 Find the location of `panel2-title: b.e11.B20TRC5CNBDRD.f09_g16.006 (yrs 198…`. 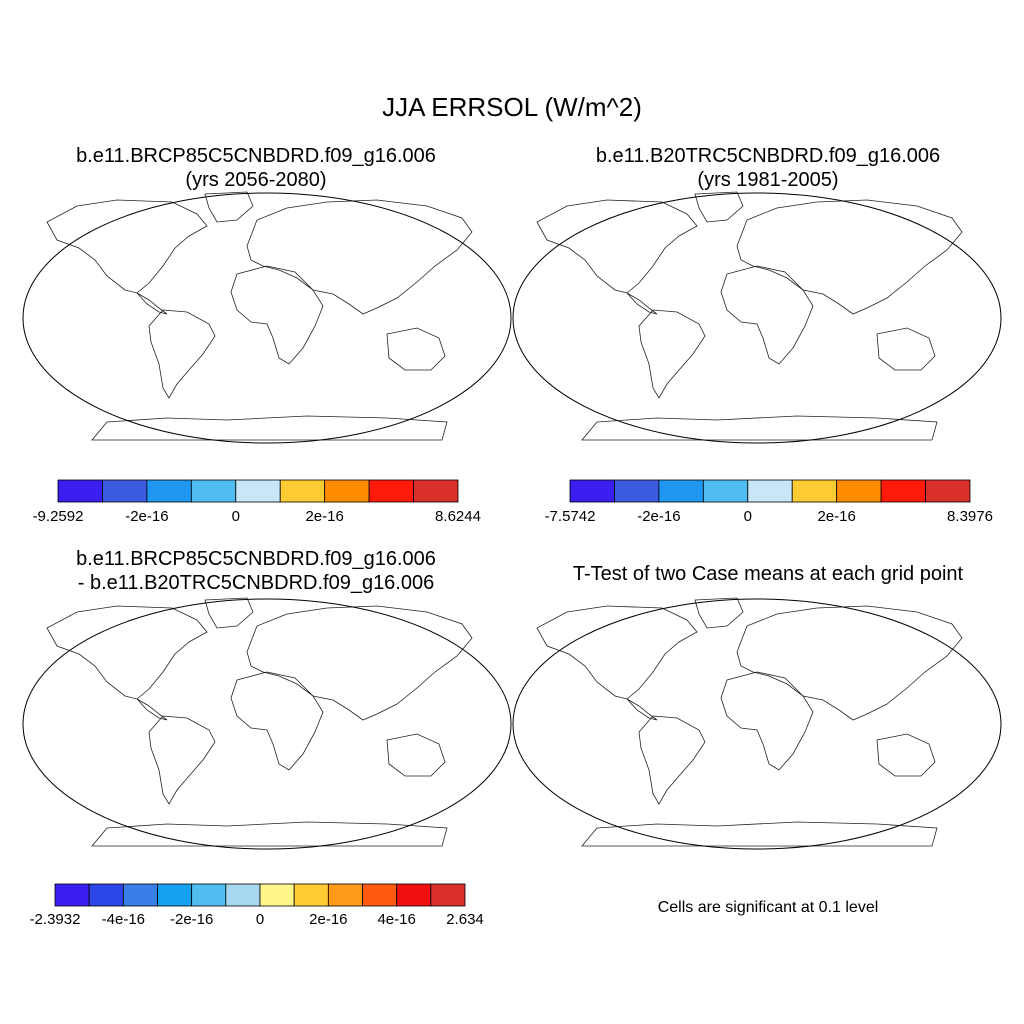

panel2-title: b.e11.B20TRC5CNBDRD.f09_g16.006 (yrs 198… is located at coordinates (768, 168).